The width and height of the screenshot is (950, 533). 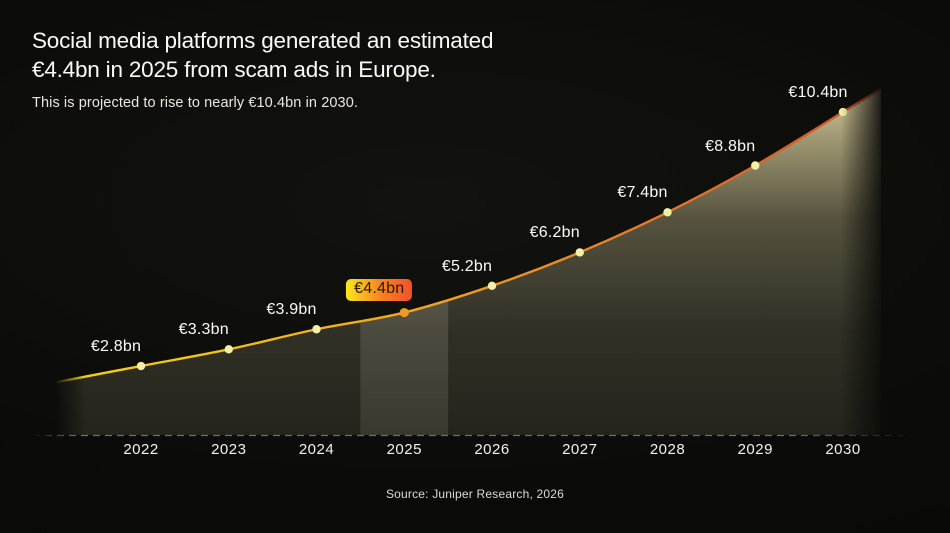 I want to click on data-point-2026, so click(x=492, y=286).